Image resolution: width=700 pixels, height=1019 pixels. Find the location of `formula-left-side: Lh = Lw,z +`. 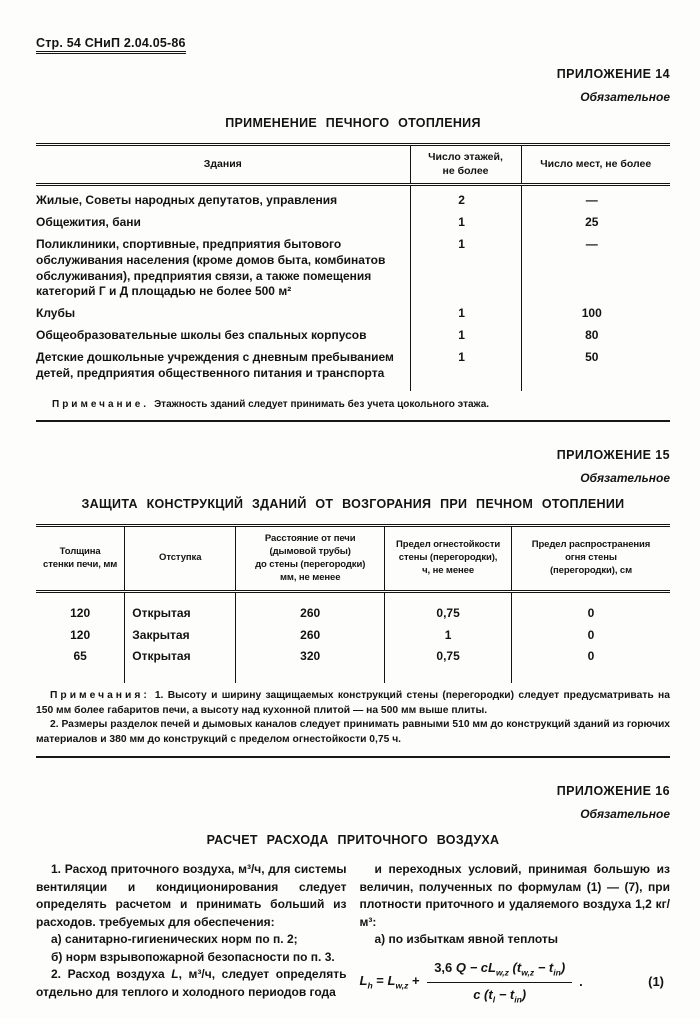

formula-left-side: Lh = Lw,z + is located at coordinates (392, 982).